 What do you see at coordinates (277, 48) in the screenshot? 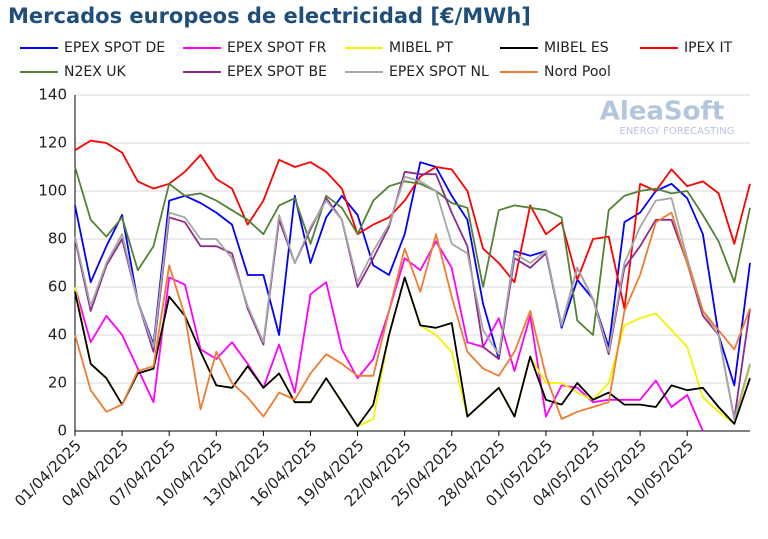
I see `legend-label: EPEX SPOT FR` at bounding box center [277, 48].